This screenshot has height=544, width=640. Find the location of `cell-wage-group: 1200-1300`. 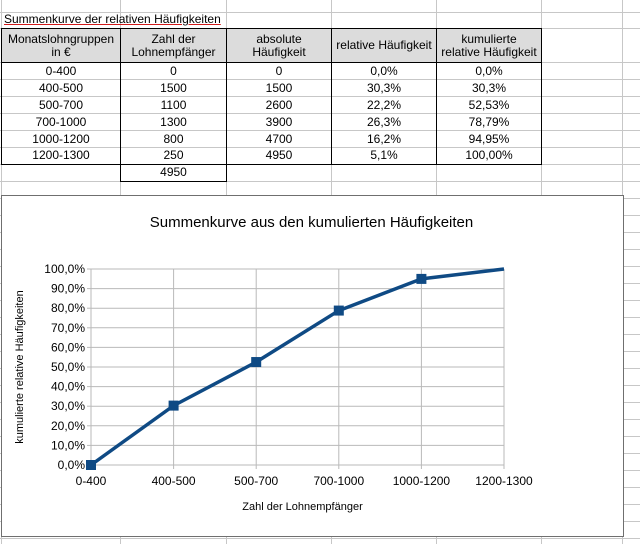

cell-wage-group: 1200-1300 is located at coordinates (61, 156).